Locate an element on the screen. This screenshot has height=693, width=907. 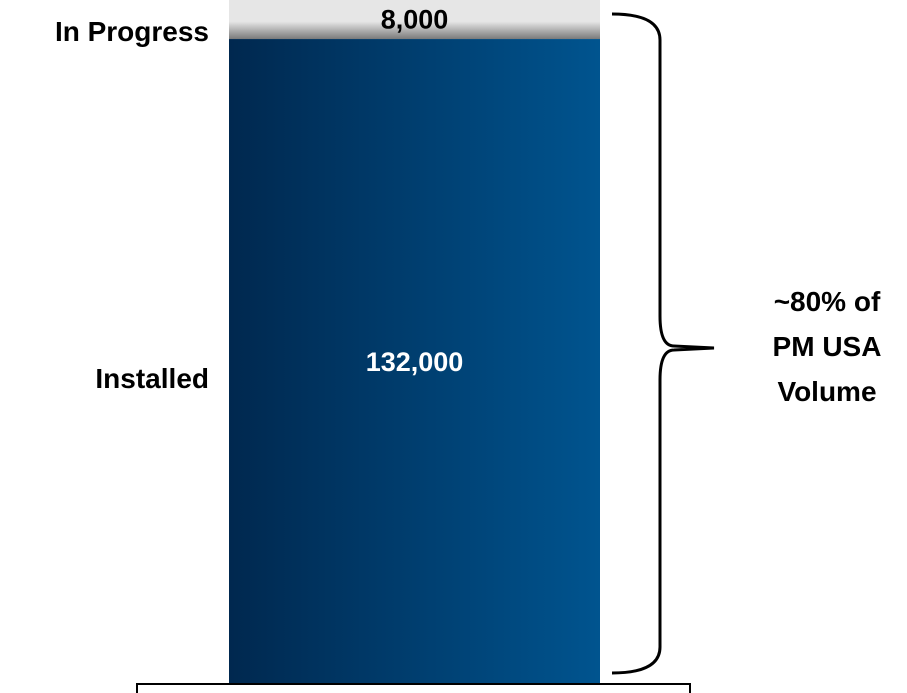
category-axis-box is located at coordinates (413, 688).